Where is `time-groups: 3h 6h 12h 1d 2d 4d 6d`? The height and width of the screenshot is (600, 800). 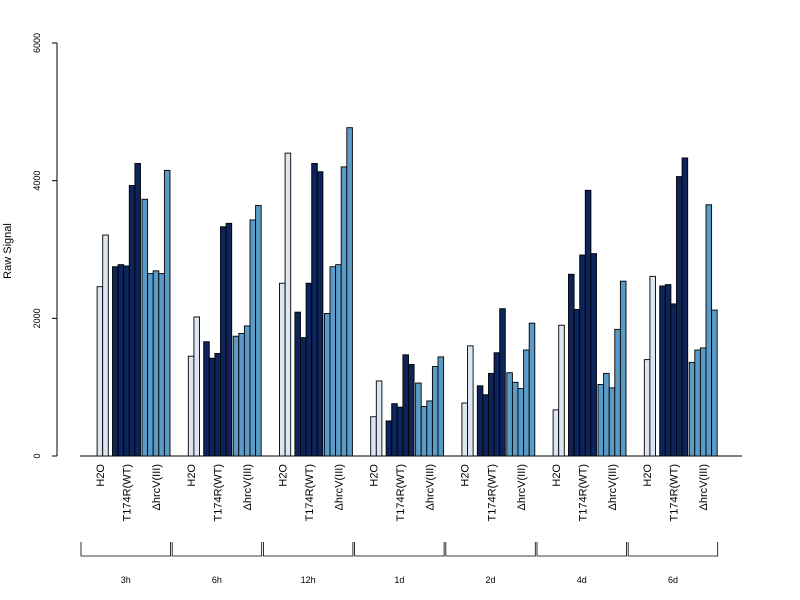
time-groups: 3h 6h 12h 1d 2d 4d 6d is located at coordinates (399, 563).